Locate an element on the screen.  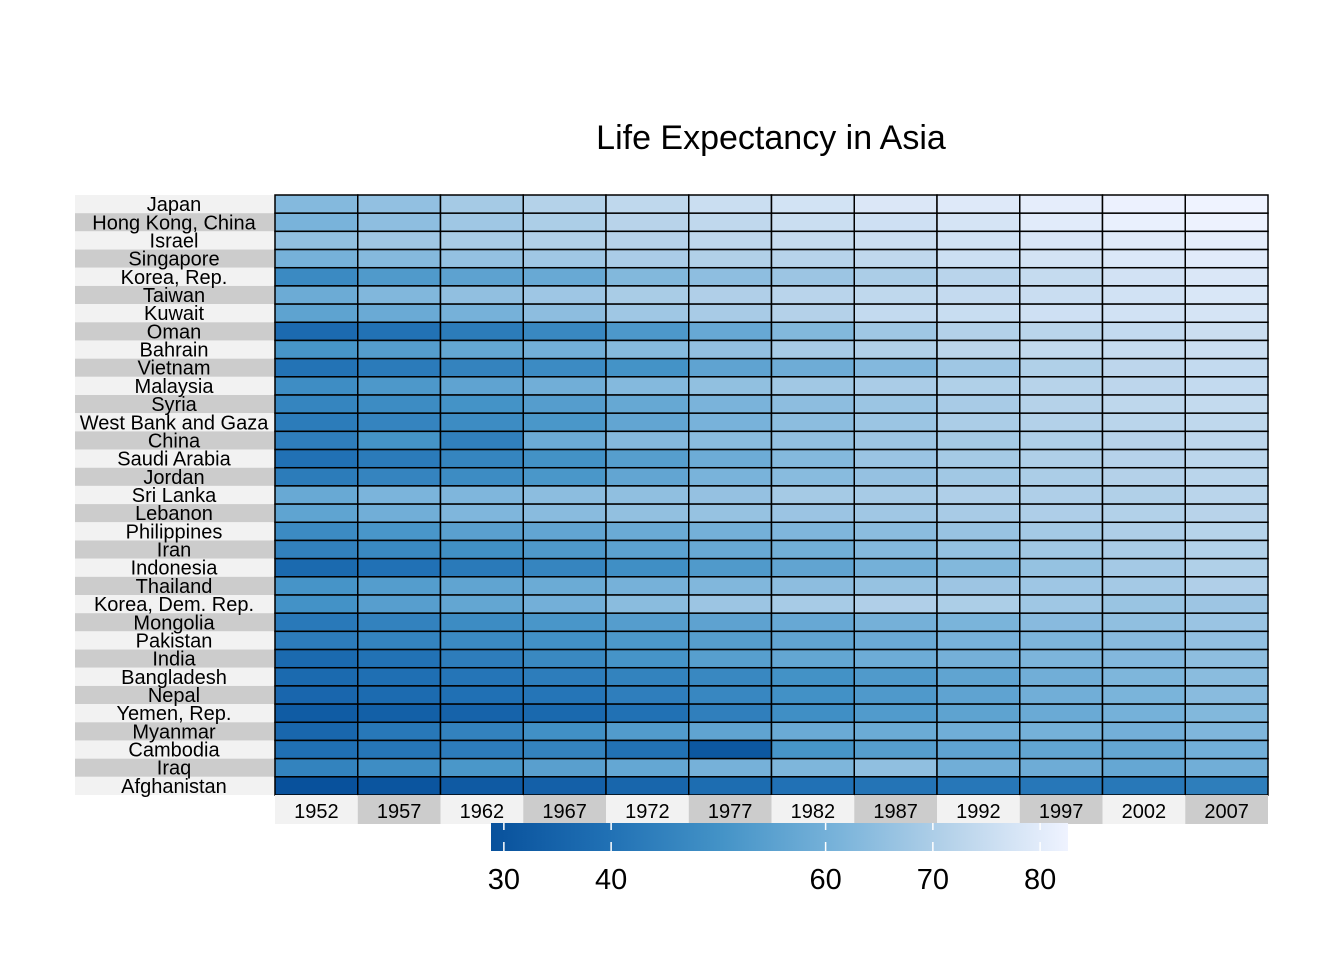
cell-bangladesh-1977 is located at coordinates (730, 676).